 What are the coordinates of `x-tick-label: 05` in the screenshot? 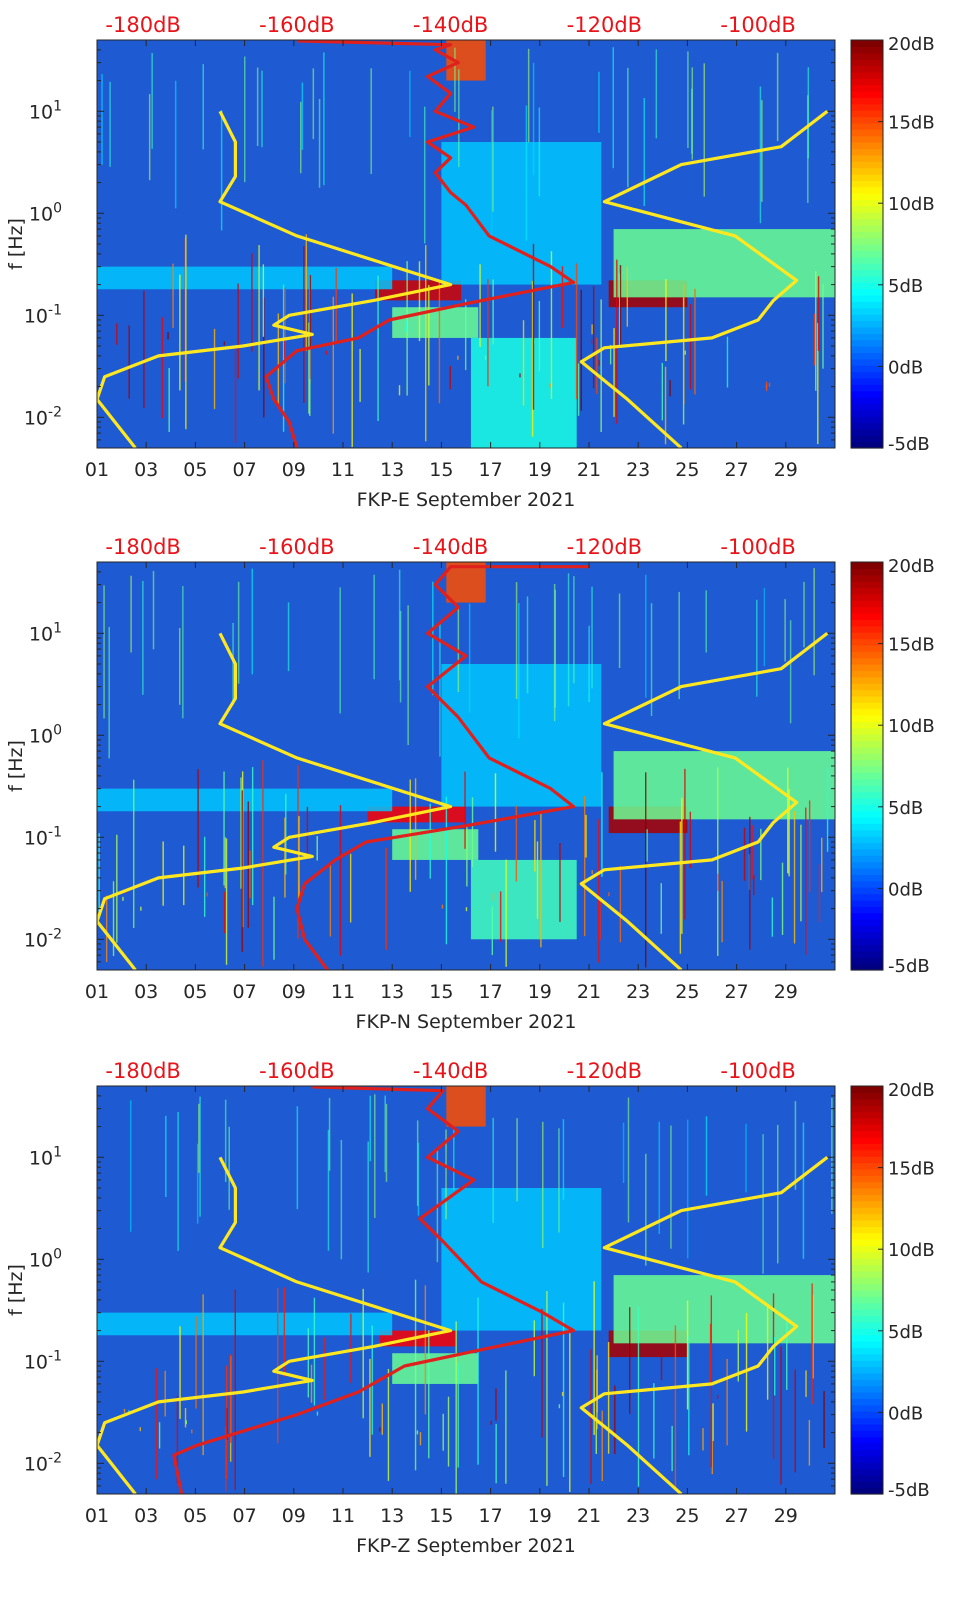 It's located at (195, 1516).